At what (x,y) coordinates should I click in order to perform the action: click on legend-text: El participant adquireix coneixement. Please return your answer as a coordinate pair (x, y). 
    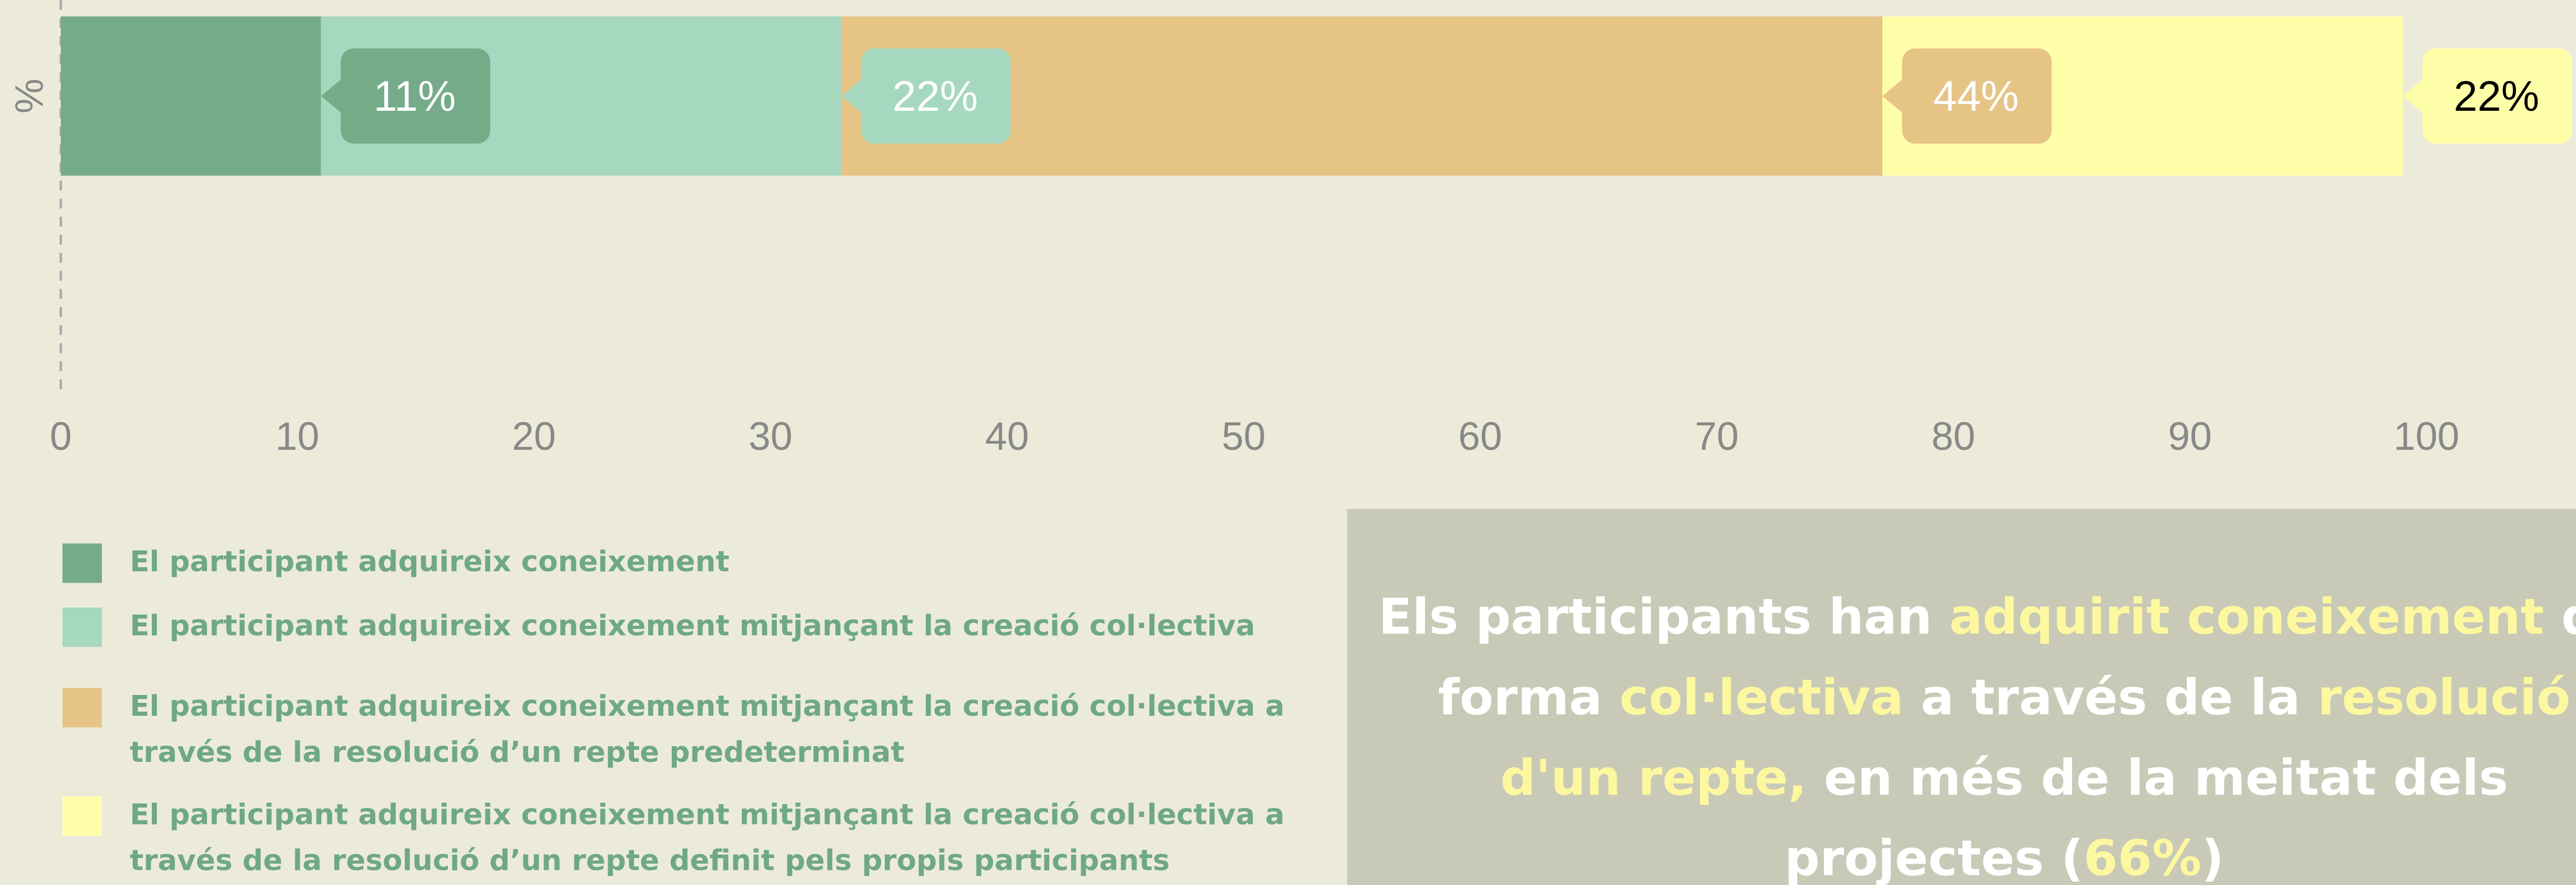
    Looking at the image, I should click on (429, 563).